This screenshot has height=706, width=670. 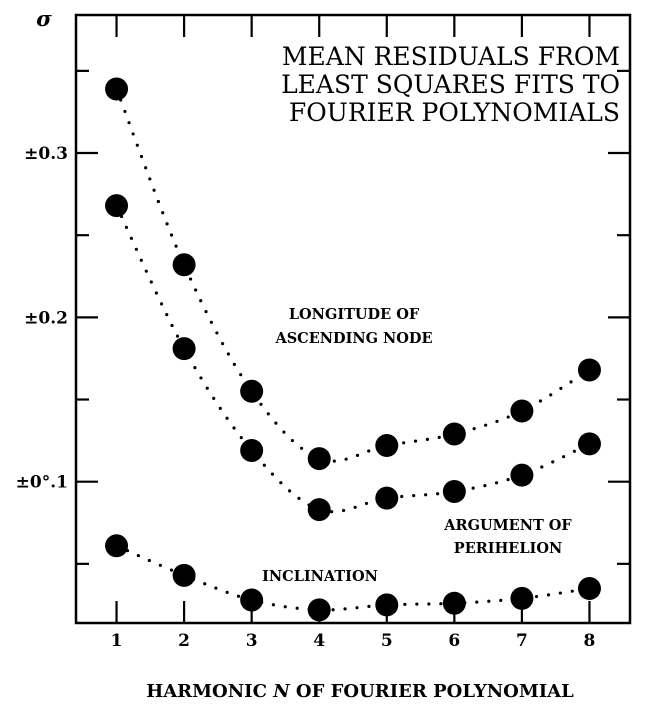 What do you see at coordinates (454, 641) in the screenshot?
I see `x-tick-label: 6` at bounding box center [454, 641].